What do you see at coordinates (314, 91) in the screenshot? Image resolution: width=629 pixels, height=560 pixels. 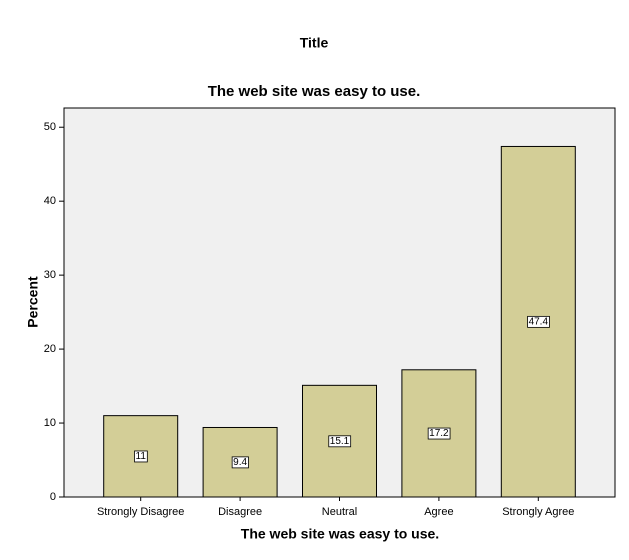 I see `chart-subtitle: The web site was easy to use.` at bounding box center [314, 91].